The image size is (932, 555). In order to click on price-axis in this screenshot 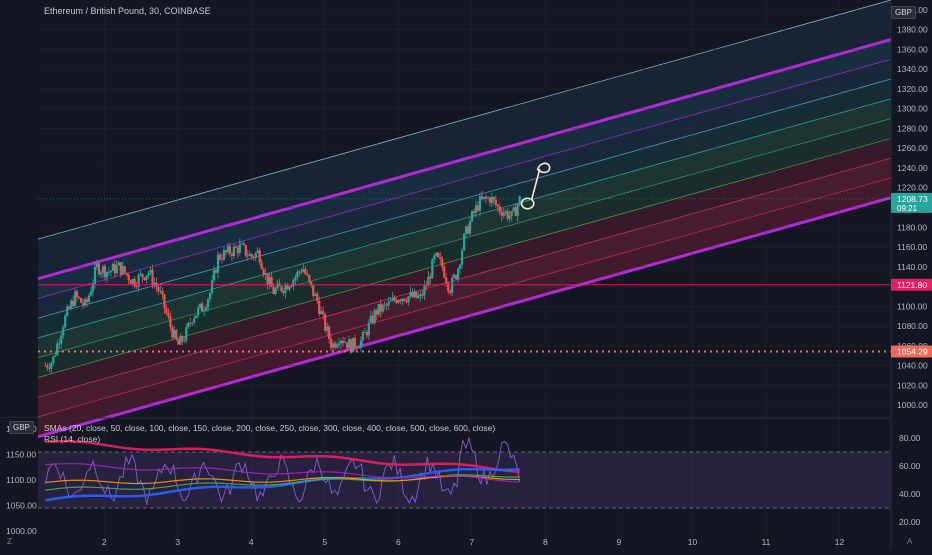, I will do `click(911, 275)`.